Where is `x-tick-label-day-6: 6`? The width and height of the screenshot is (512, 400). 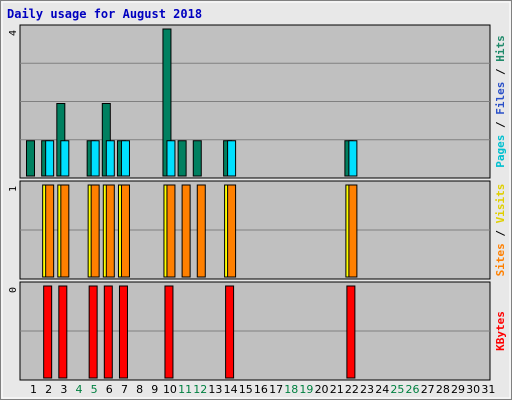
x-tick-label-day-6: 6 is located at coordinates (109, 389).